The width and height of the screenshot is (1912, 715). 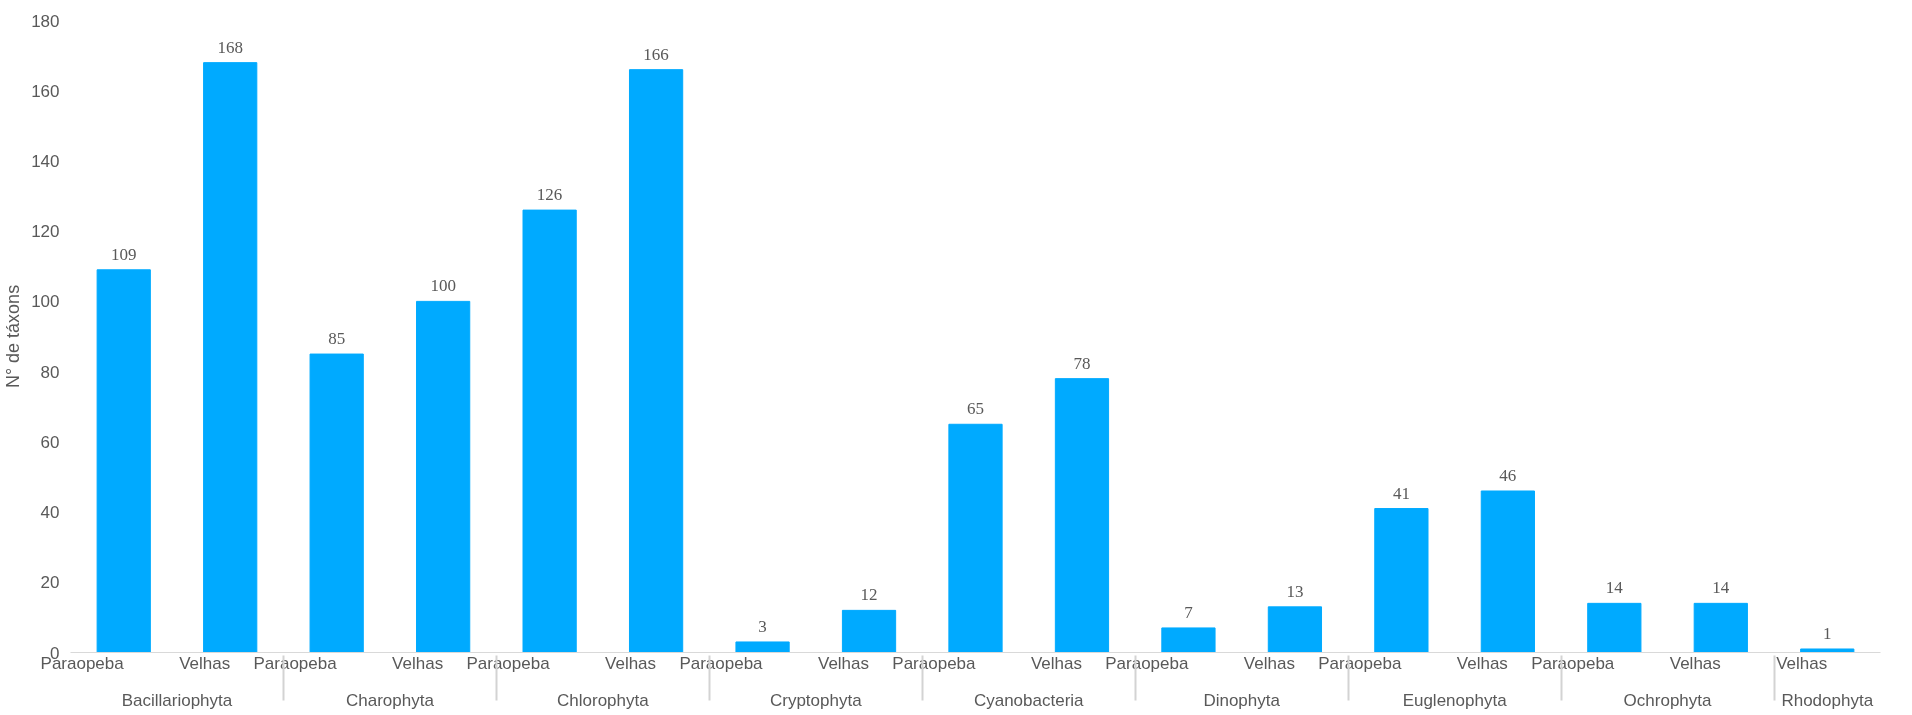 I want to click on data-label: 78, so click(x=1082, y=363).